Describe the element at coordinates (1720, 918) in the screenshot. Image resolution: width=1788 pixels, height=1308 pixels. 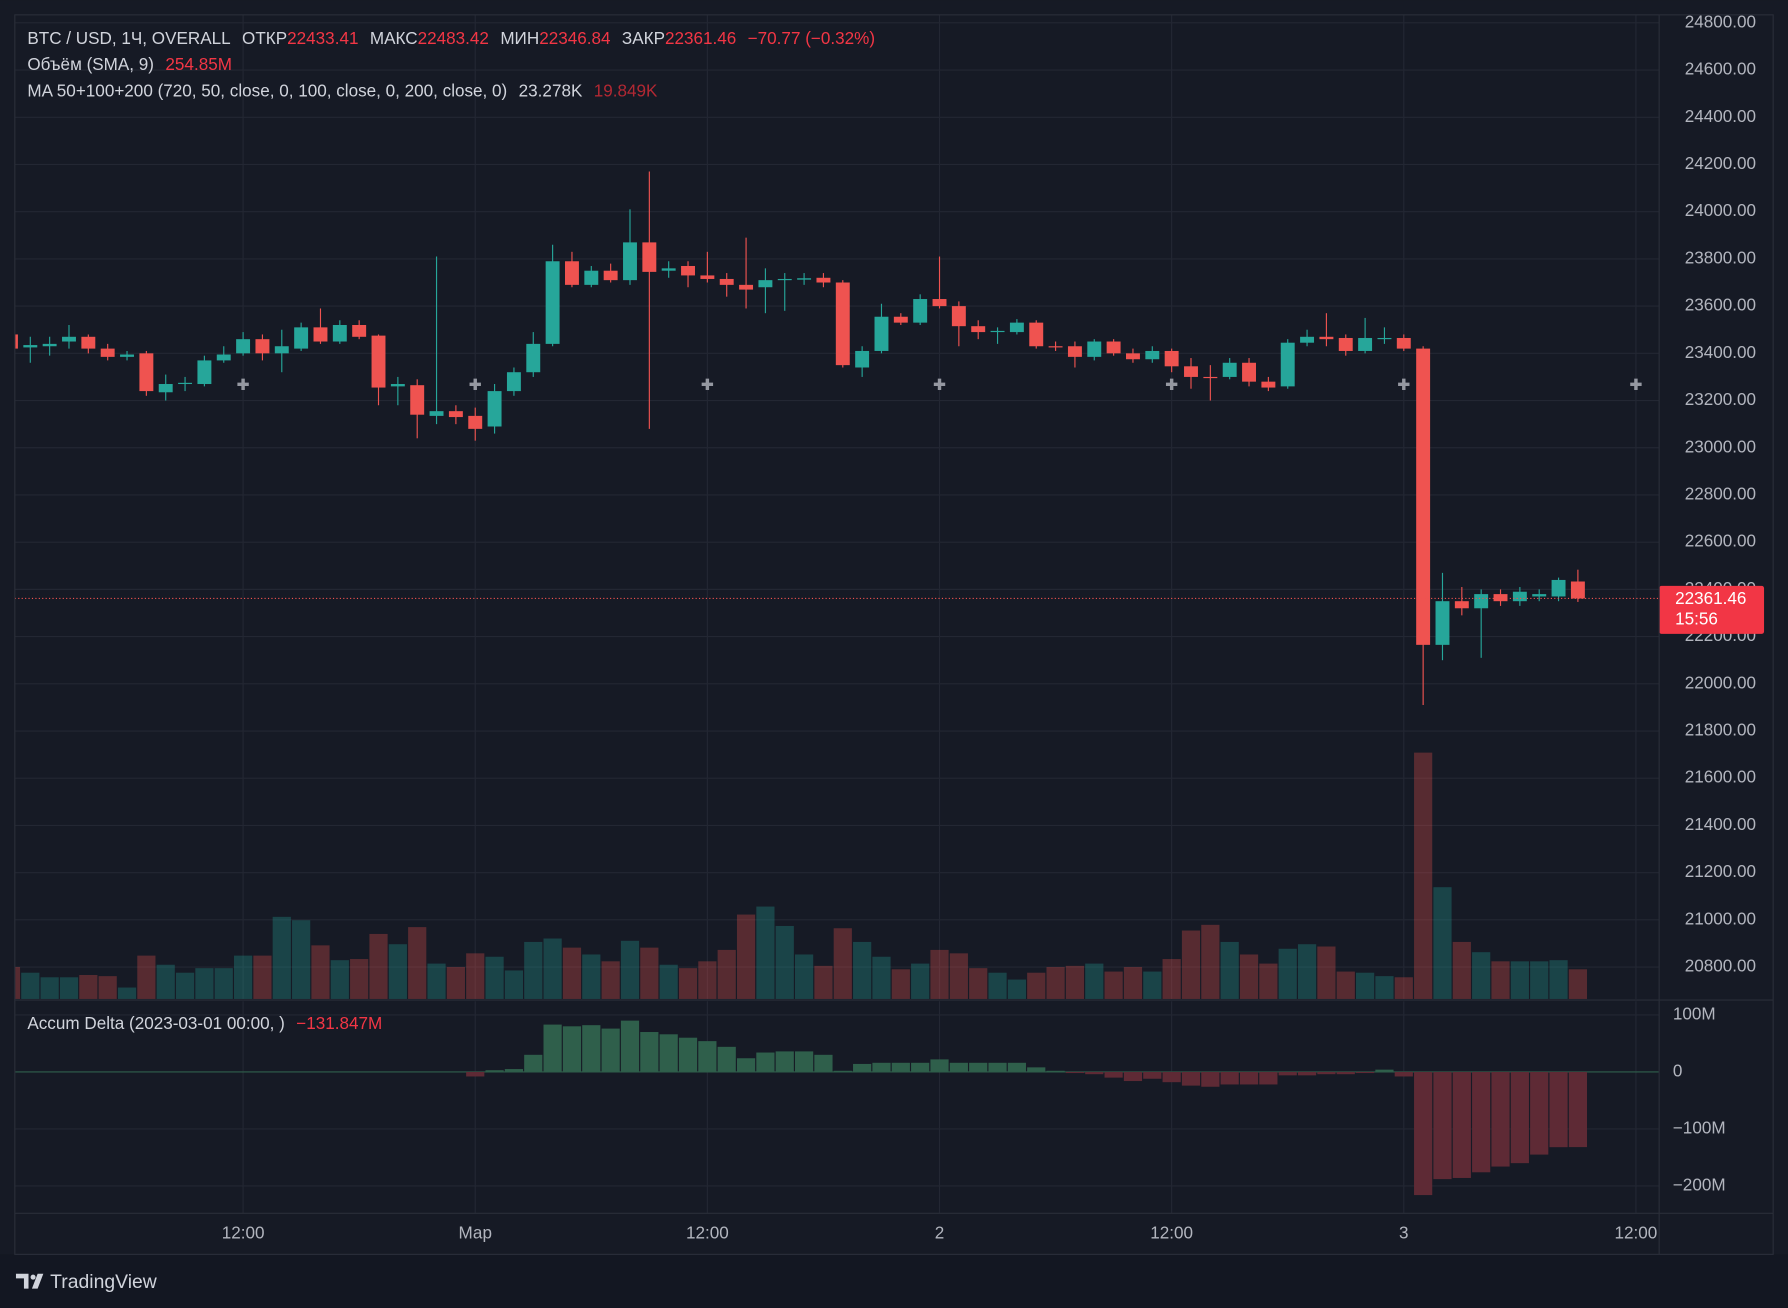
I see `y-tick-label: 21000.00` at that location.